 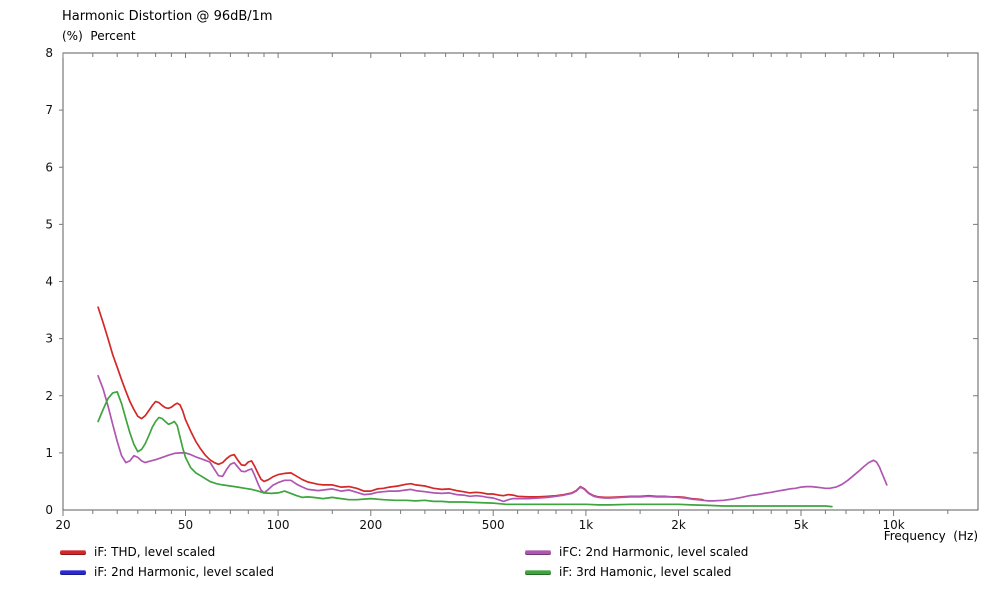 I want to click on legend-label-if-3rd-harmonic: iF: 3rd Hamonic, level scaled, so click(x=645, y=572).